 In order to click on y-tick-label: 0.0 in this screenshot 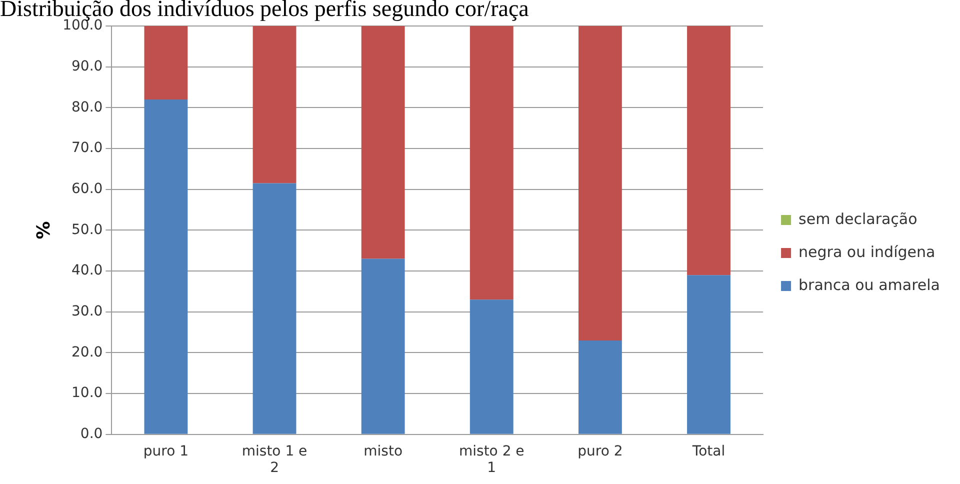, I will do `click(91, 434)`.